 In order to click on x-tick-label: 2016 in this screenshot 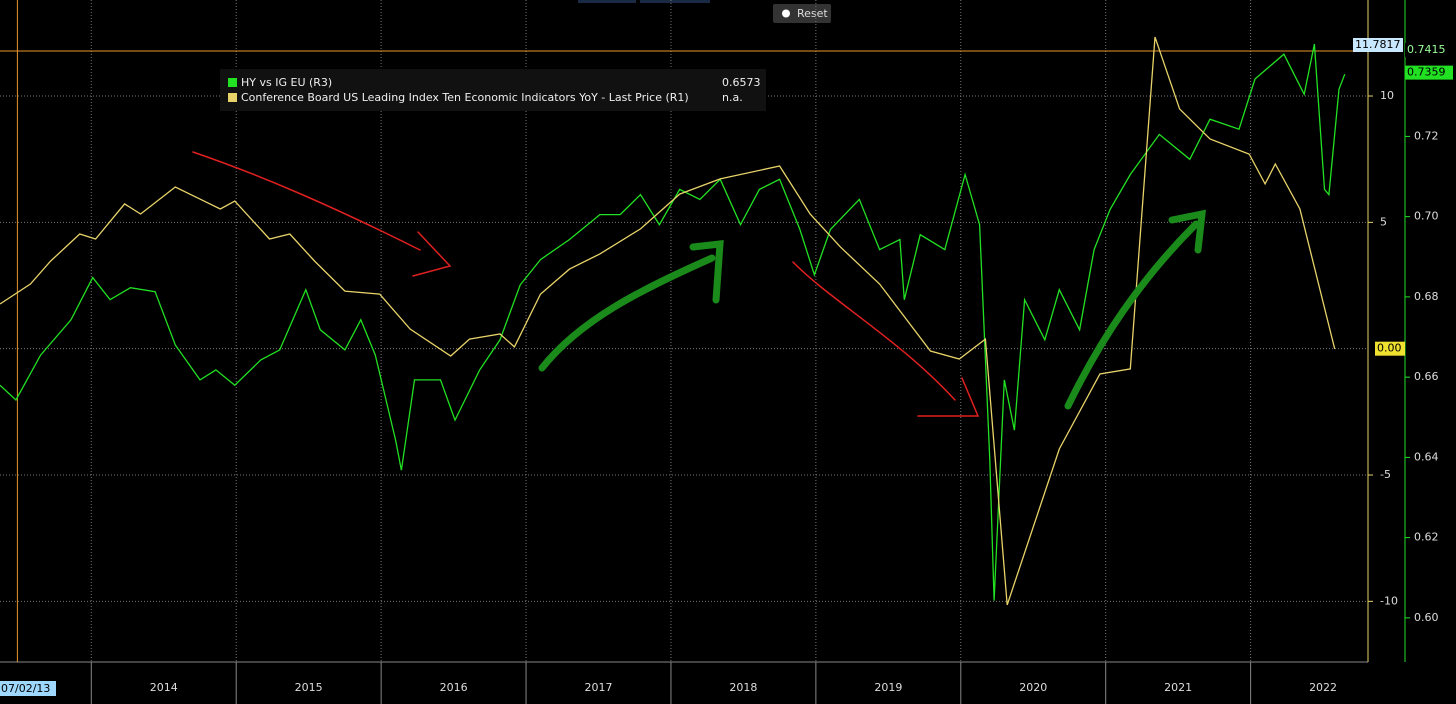, I will do `click(454, 687)`.